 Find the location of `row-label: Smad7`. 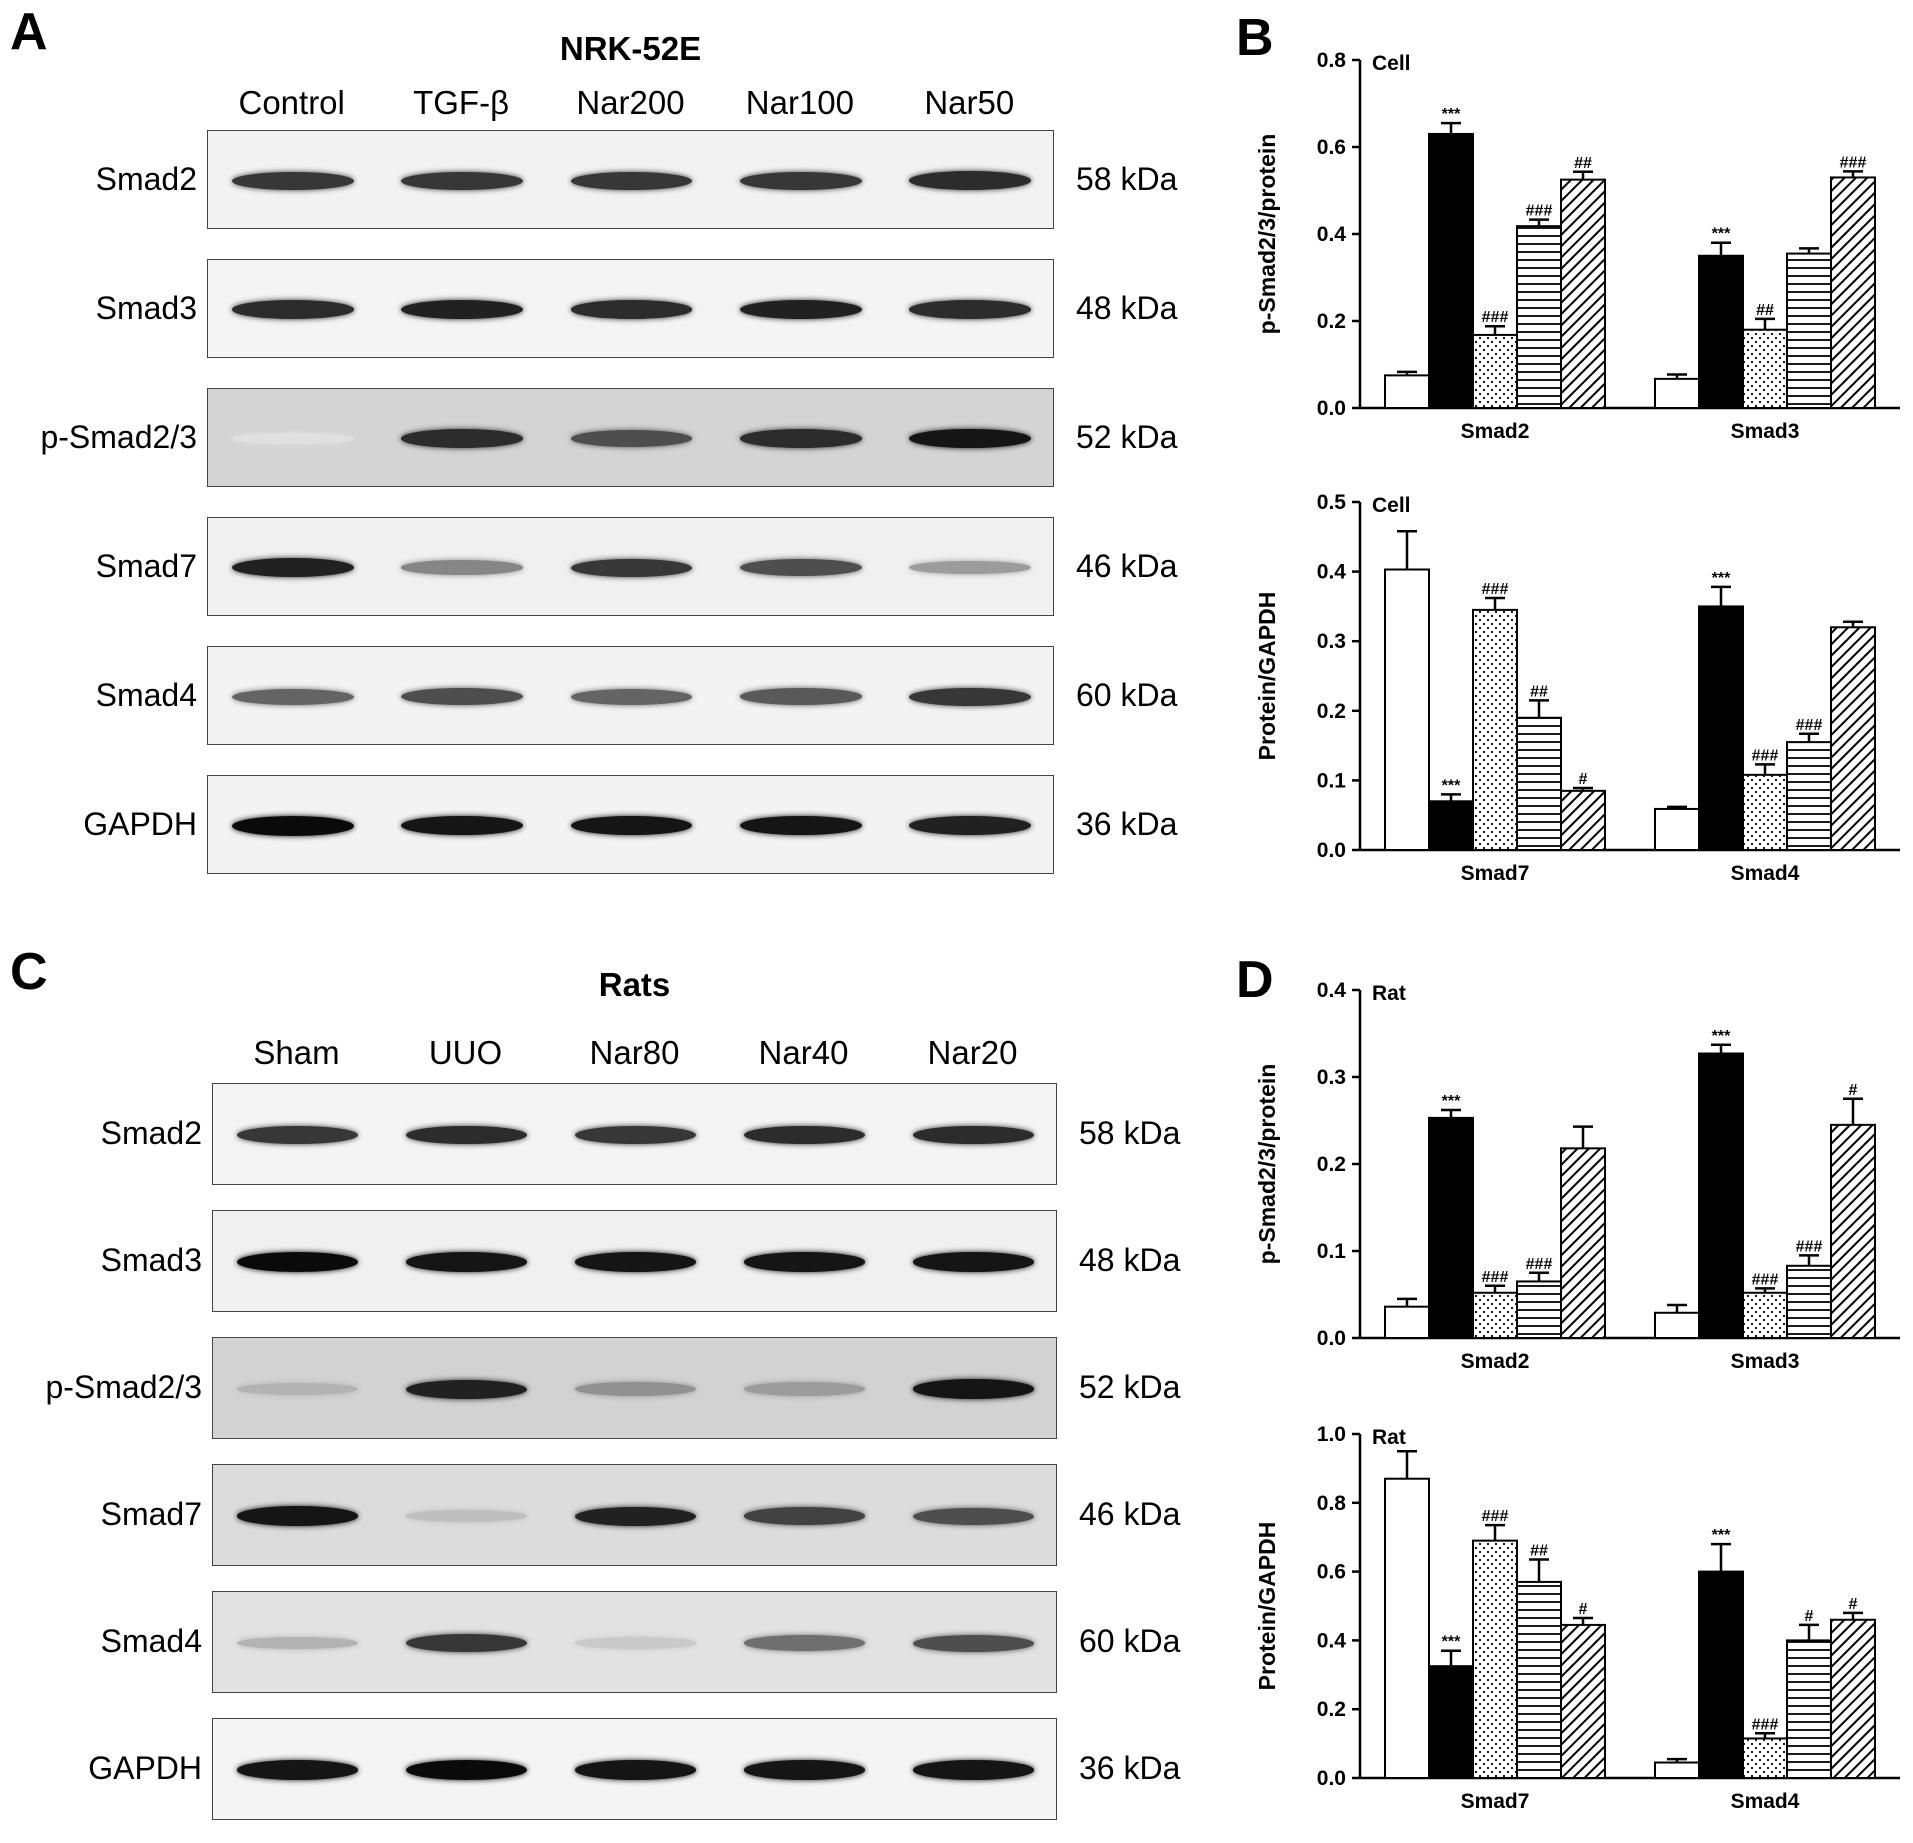

row-label: Smad7 is located at coordinates (146, 565).